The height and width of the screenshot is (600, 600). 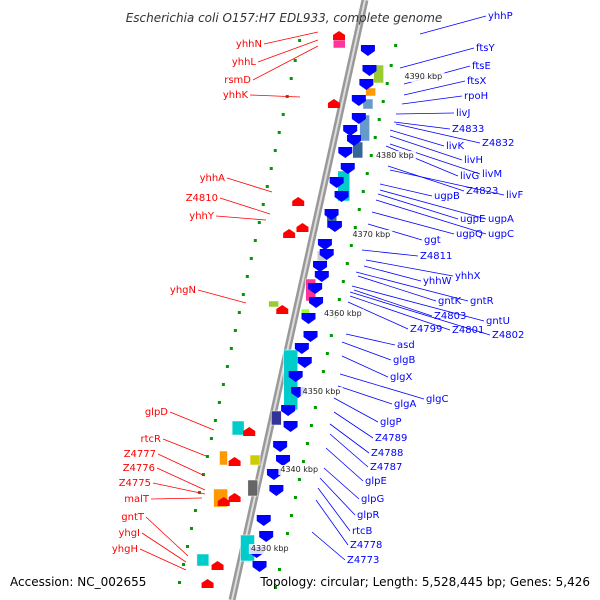 I want to click on accession-text: Accession: NC_002655, so click(x=78, y=582).